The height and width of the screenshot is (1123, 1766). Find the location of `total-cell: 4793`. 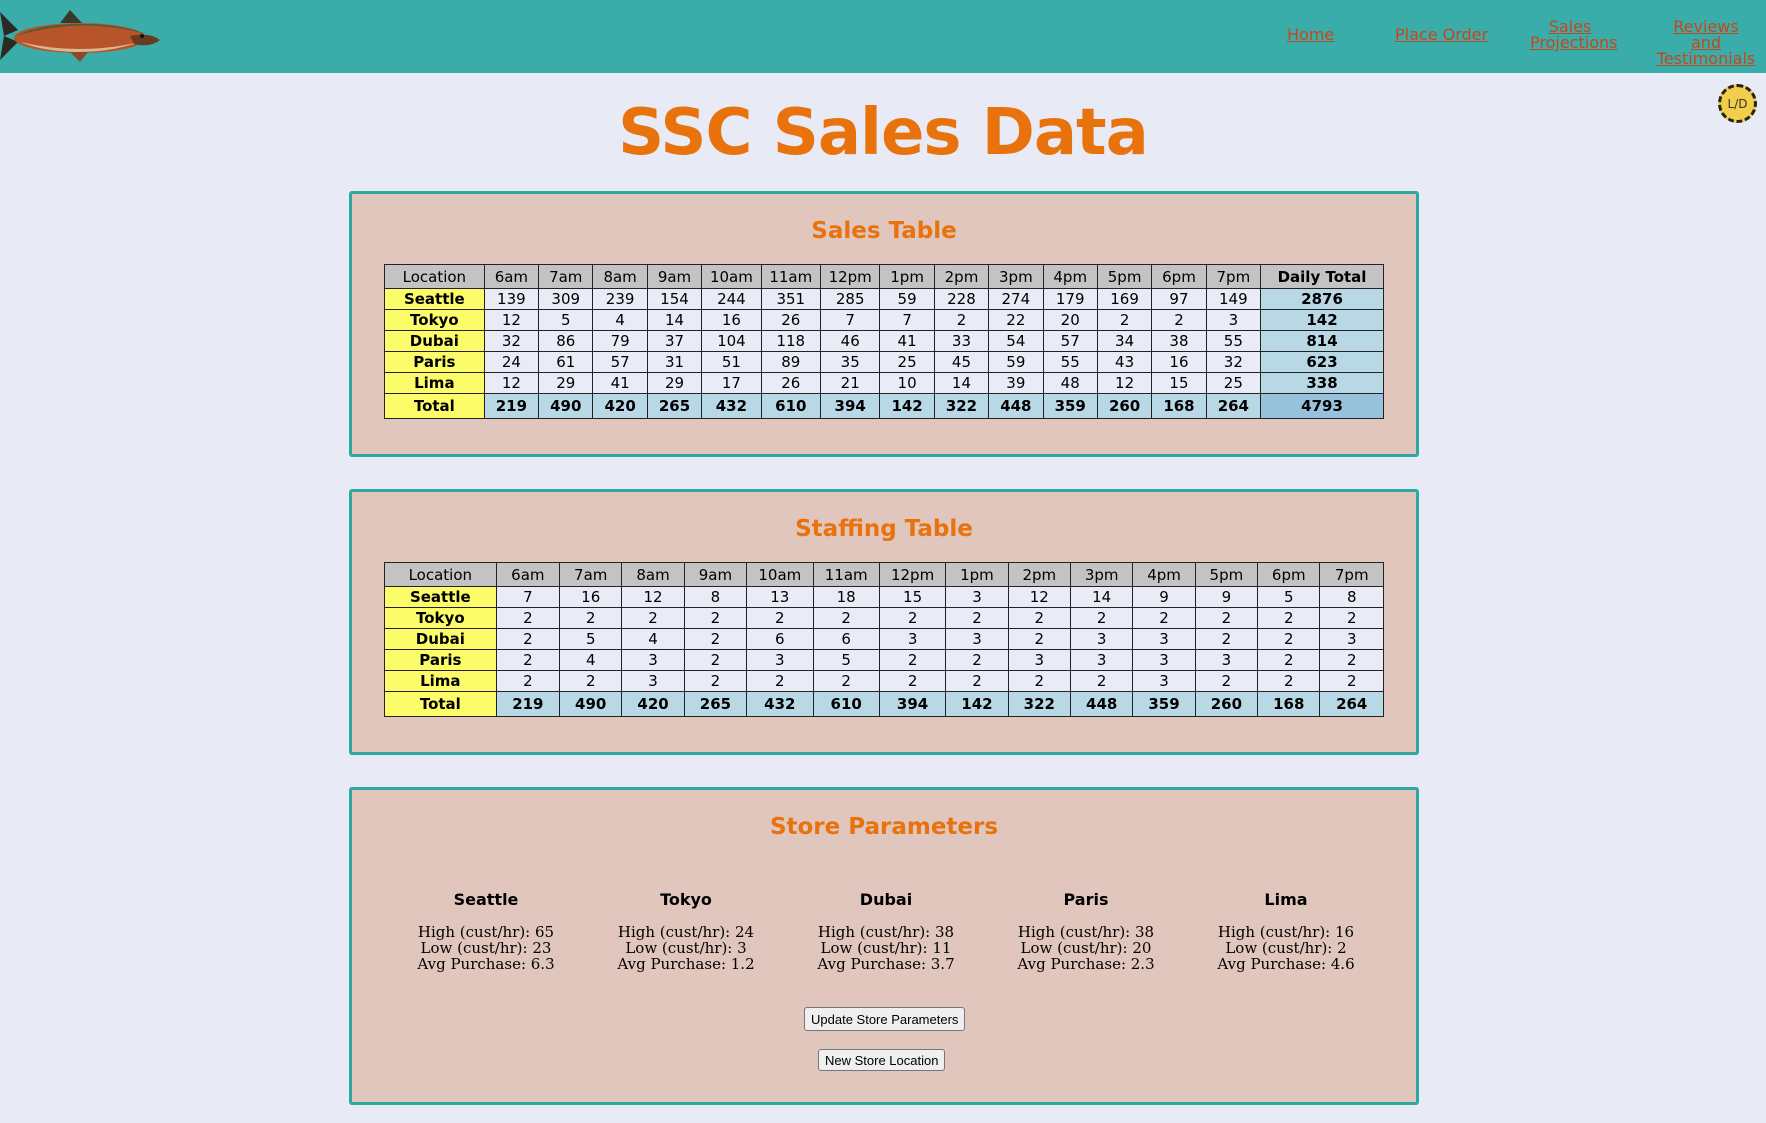

total-cell: 4793 is located at coordinates (1322, 406).